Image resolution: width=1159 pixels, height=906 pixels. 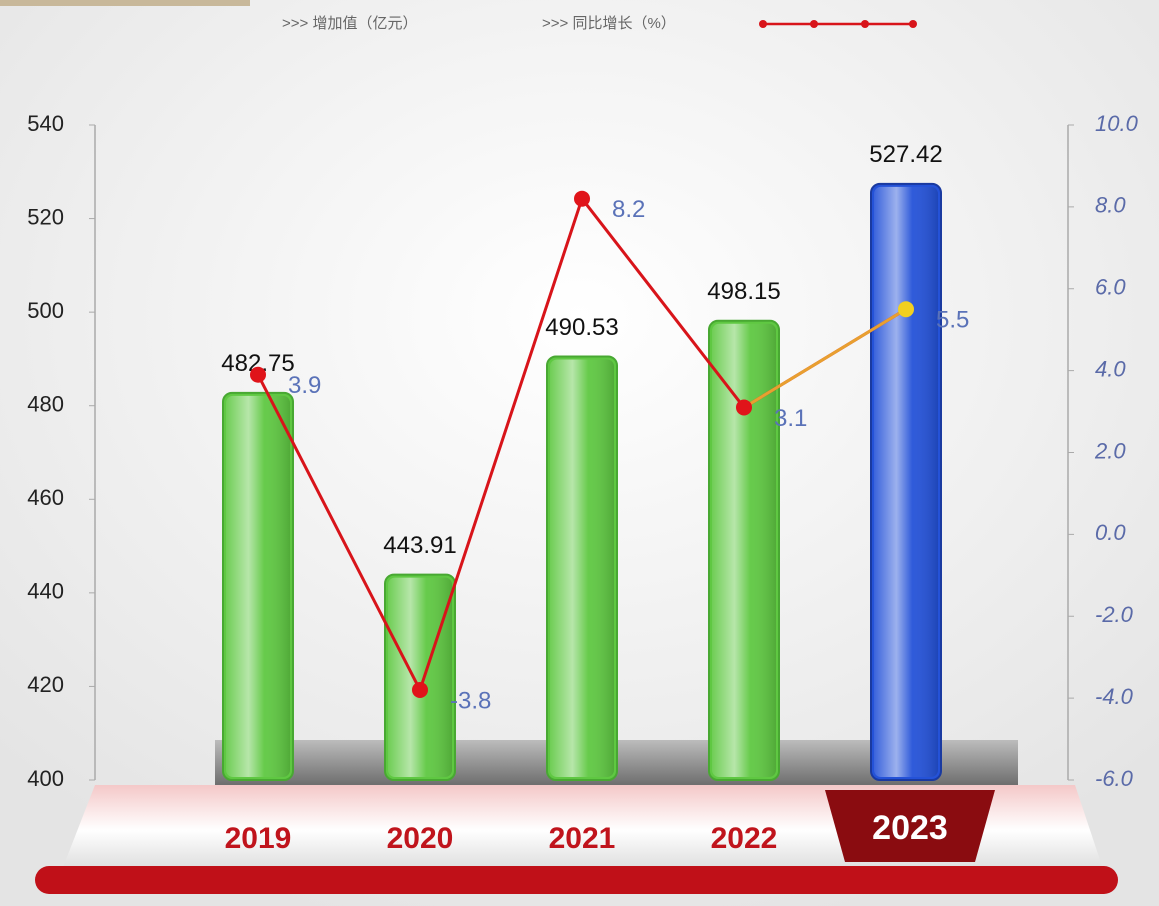 What do you see at coordinates (258, 838) in the screenshot?
I see `x-tick-label: 2019` at bounding box center [258, 838].